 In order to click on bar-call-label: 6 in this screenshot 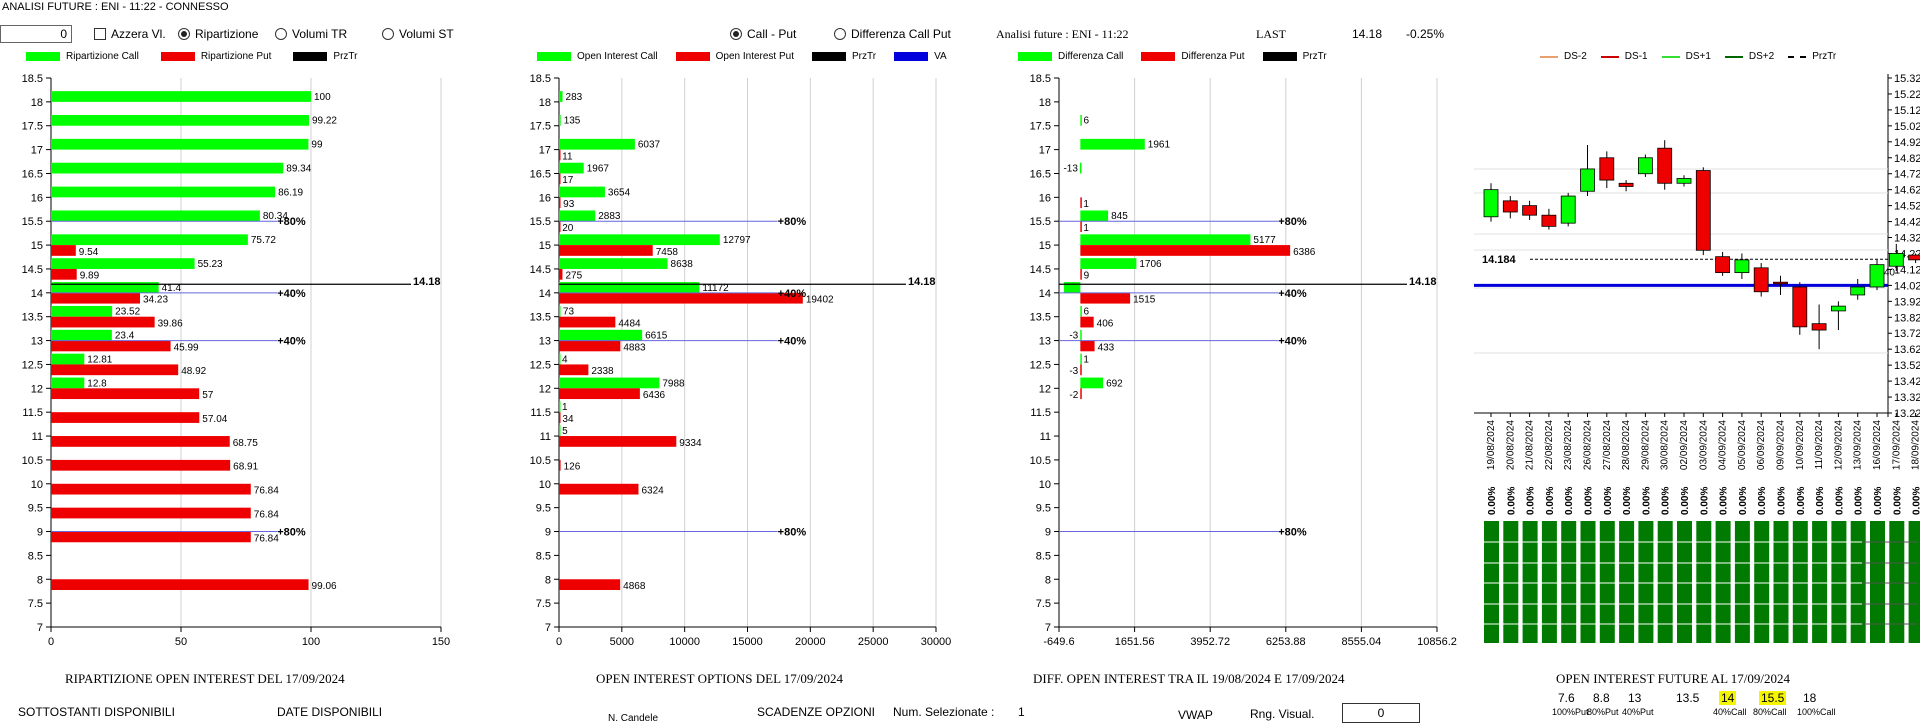, I will do `click(1087, 312)`.